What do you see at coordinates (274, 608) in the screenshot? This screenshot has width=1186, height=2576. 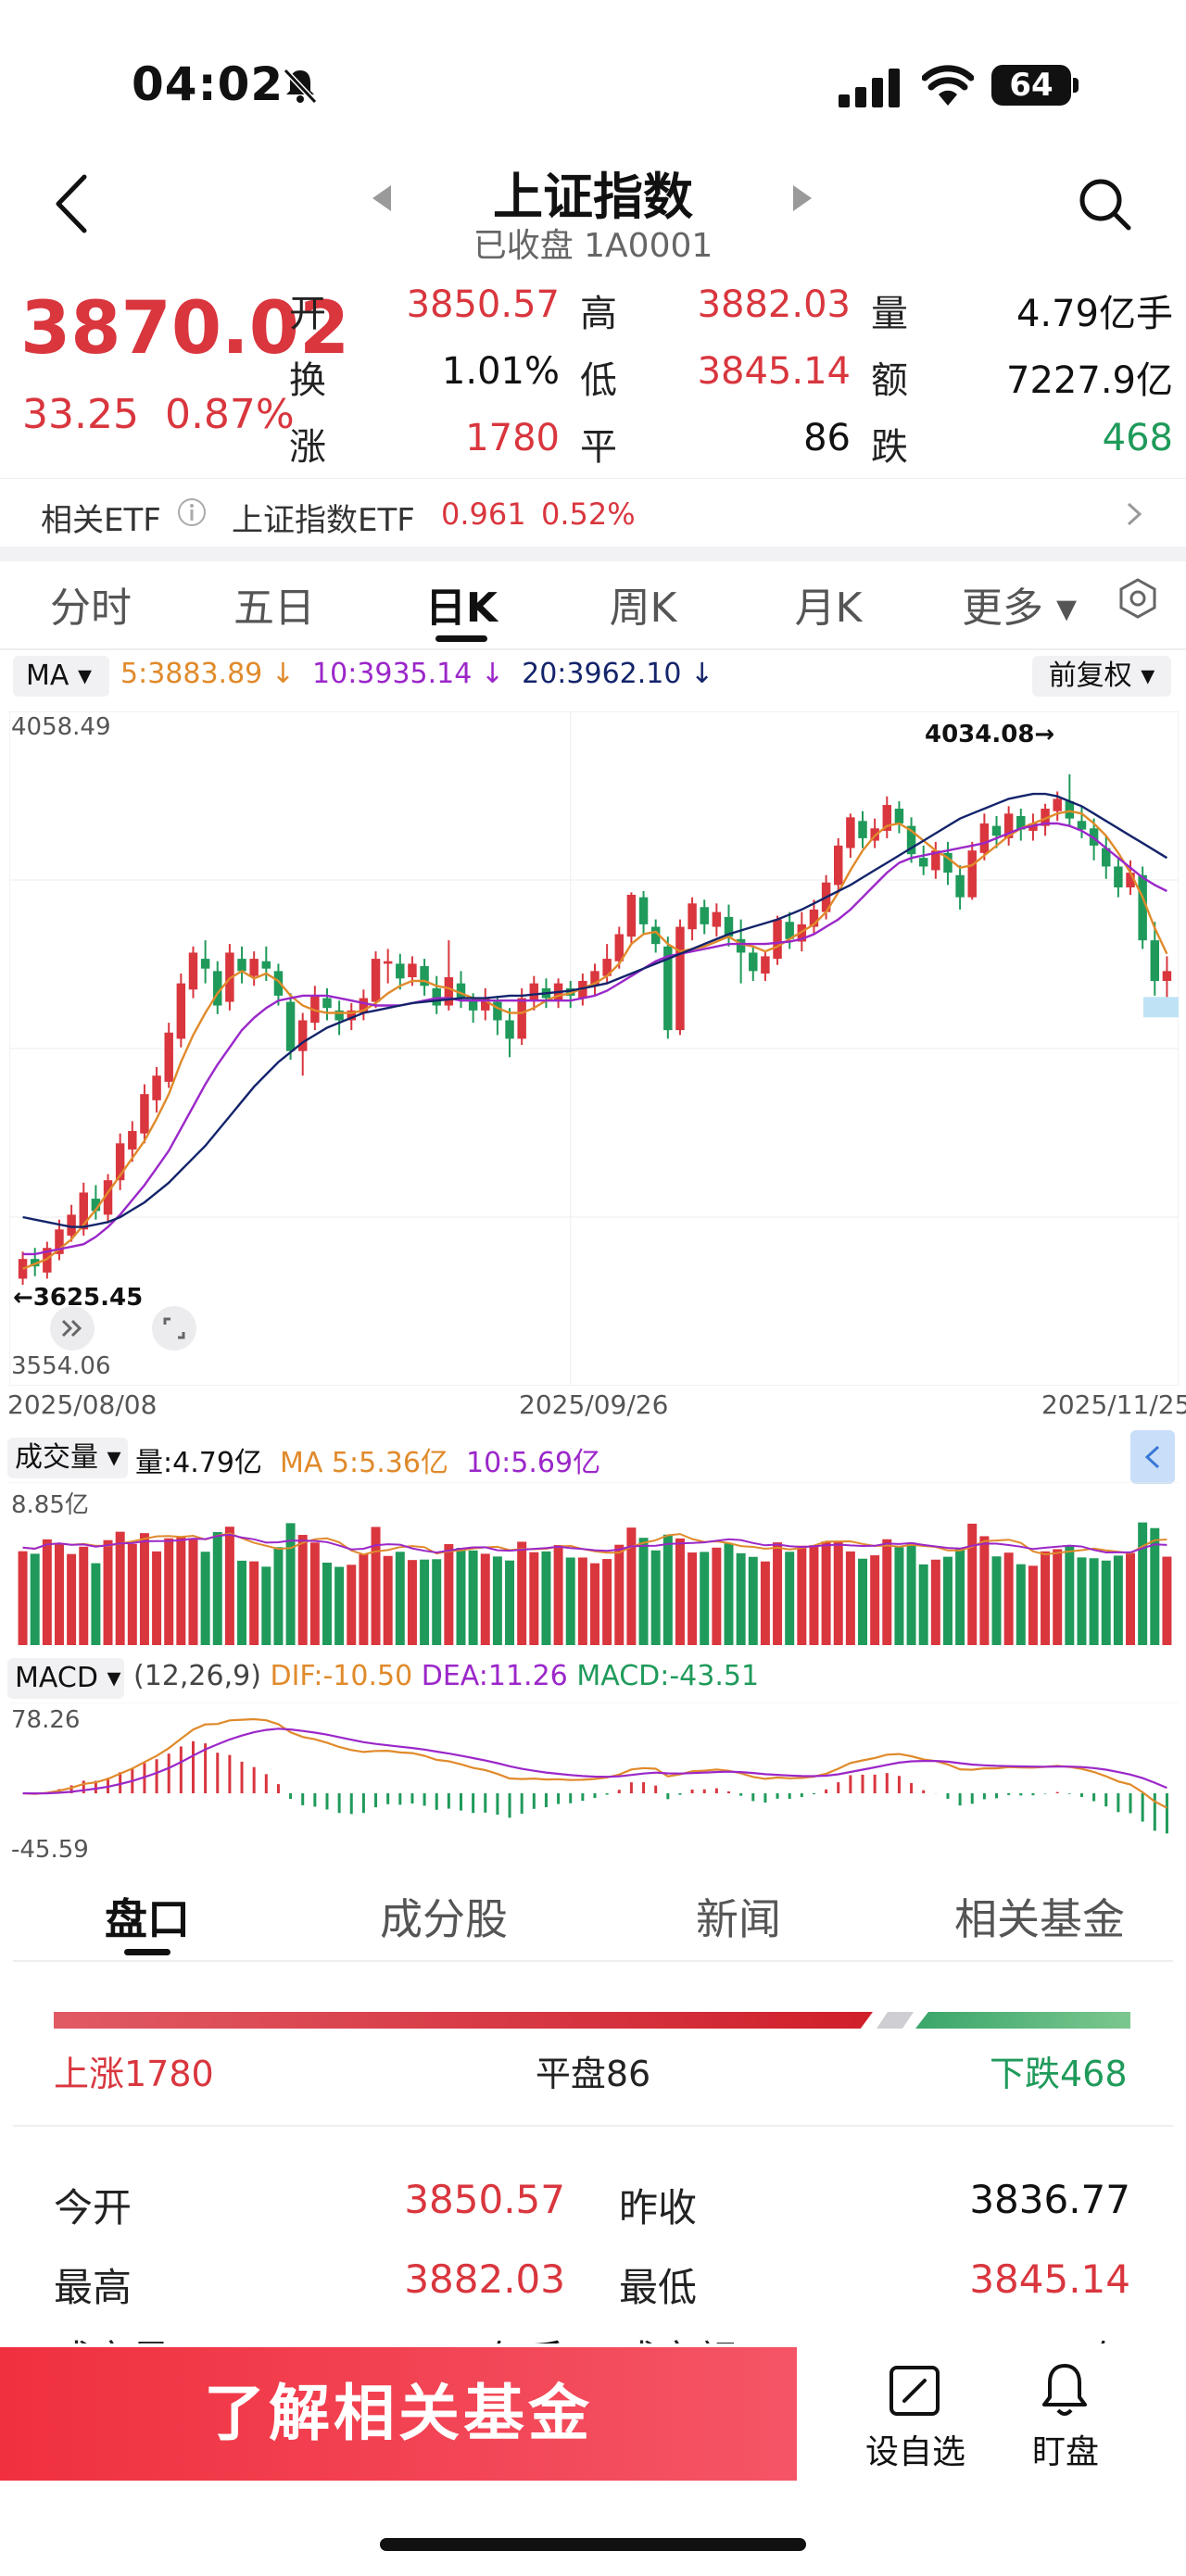 I see `tab-five-day: 五日` at bounding box center [274, 608].